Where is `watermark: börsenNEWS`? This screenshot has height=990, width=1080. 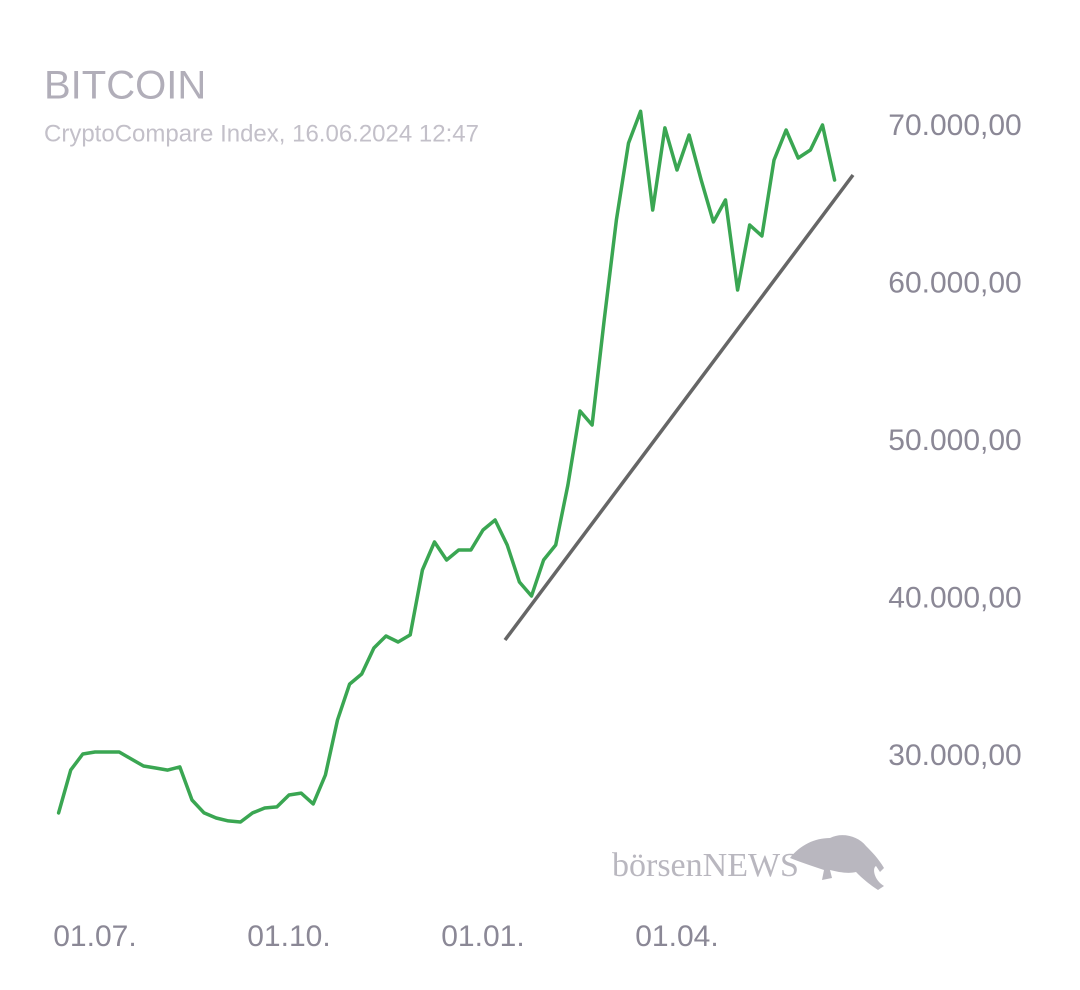 watermark: börsenNEWS is located at coordinates (705, 865).